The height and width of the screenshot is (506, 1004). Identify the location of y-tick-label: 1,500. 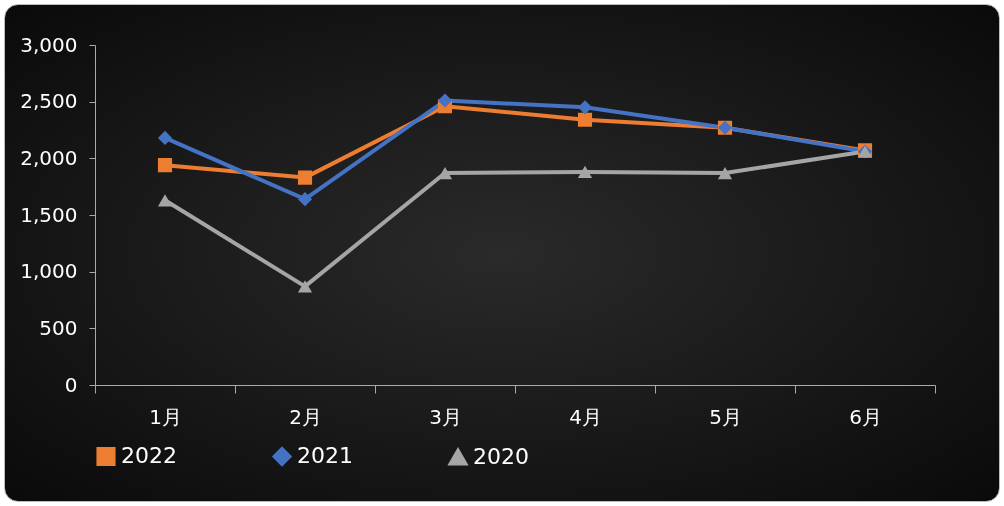
(49, 214).